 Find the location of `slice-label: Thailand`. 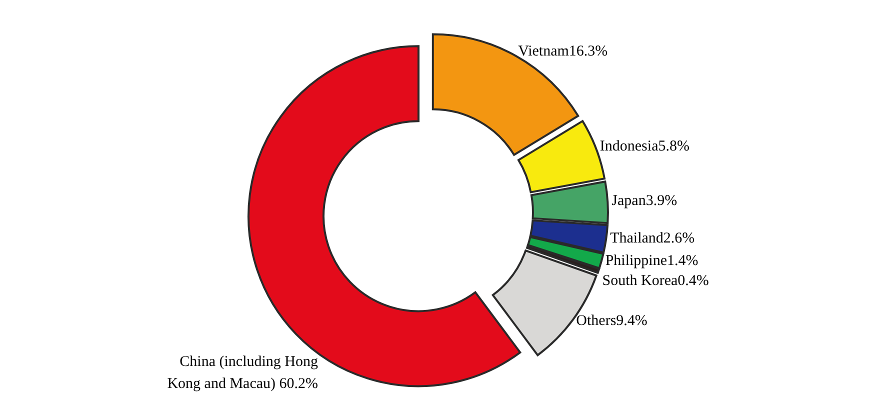

slice-label: Thailand is located at coordinates (637, 238).